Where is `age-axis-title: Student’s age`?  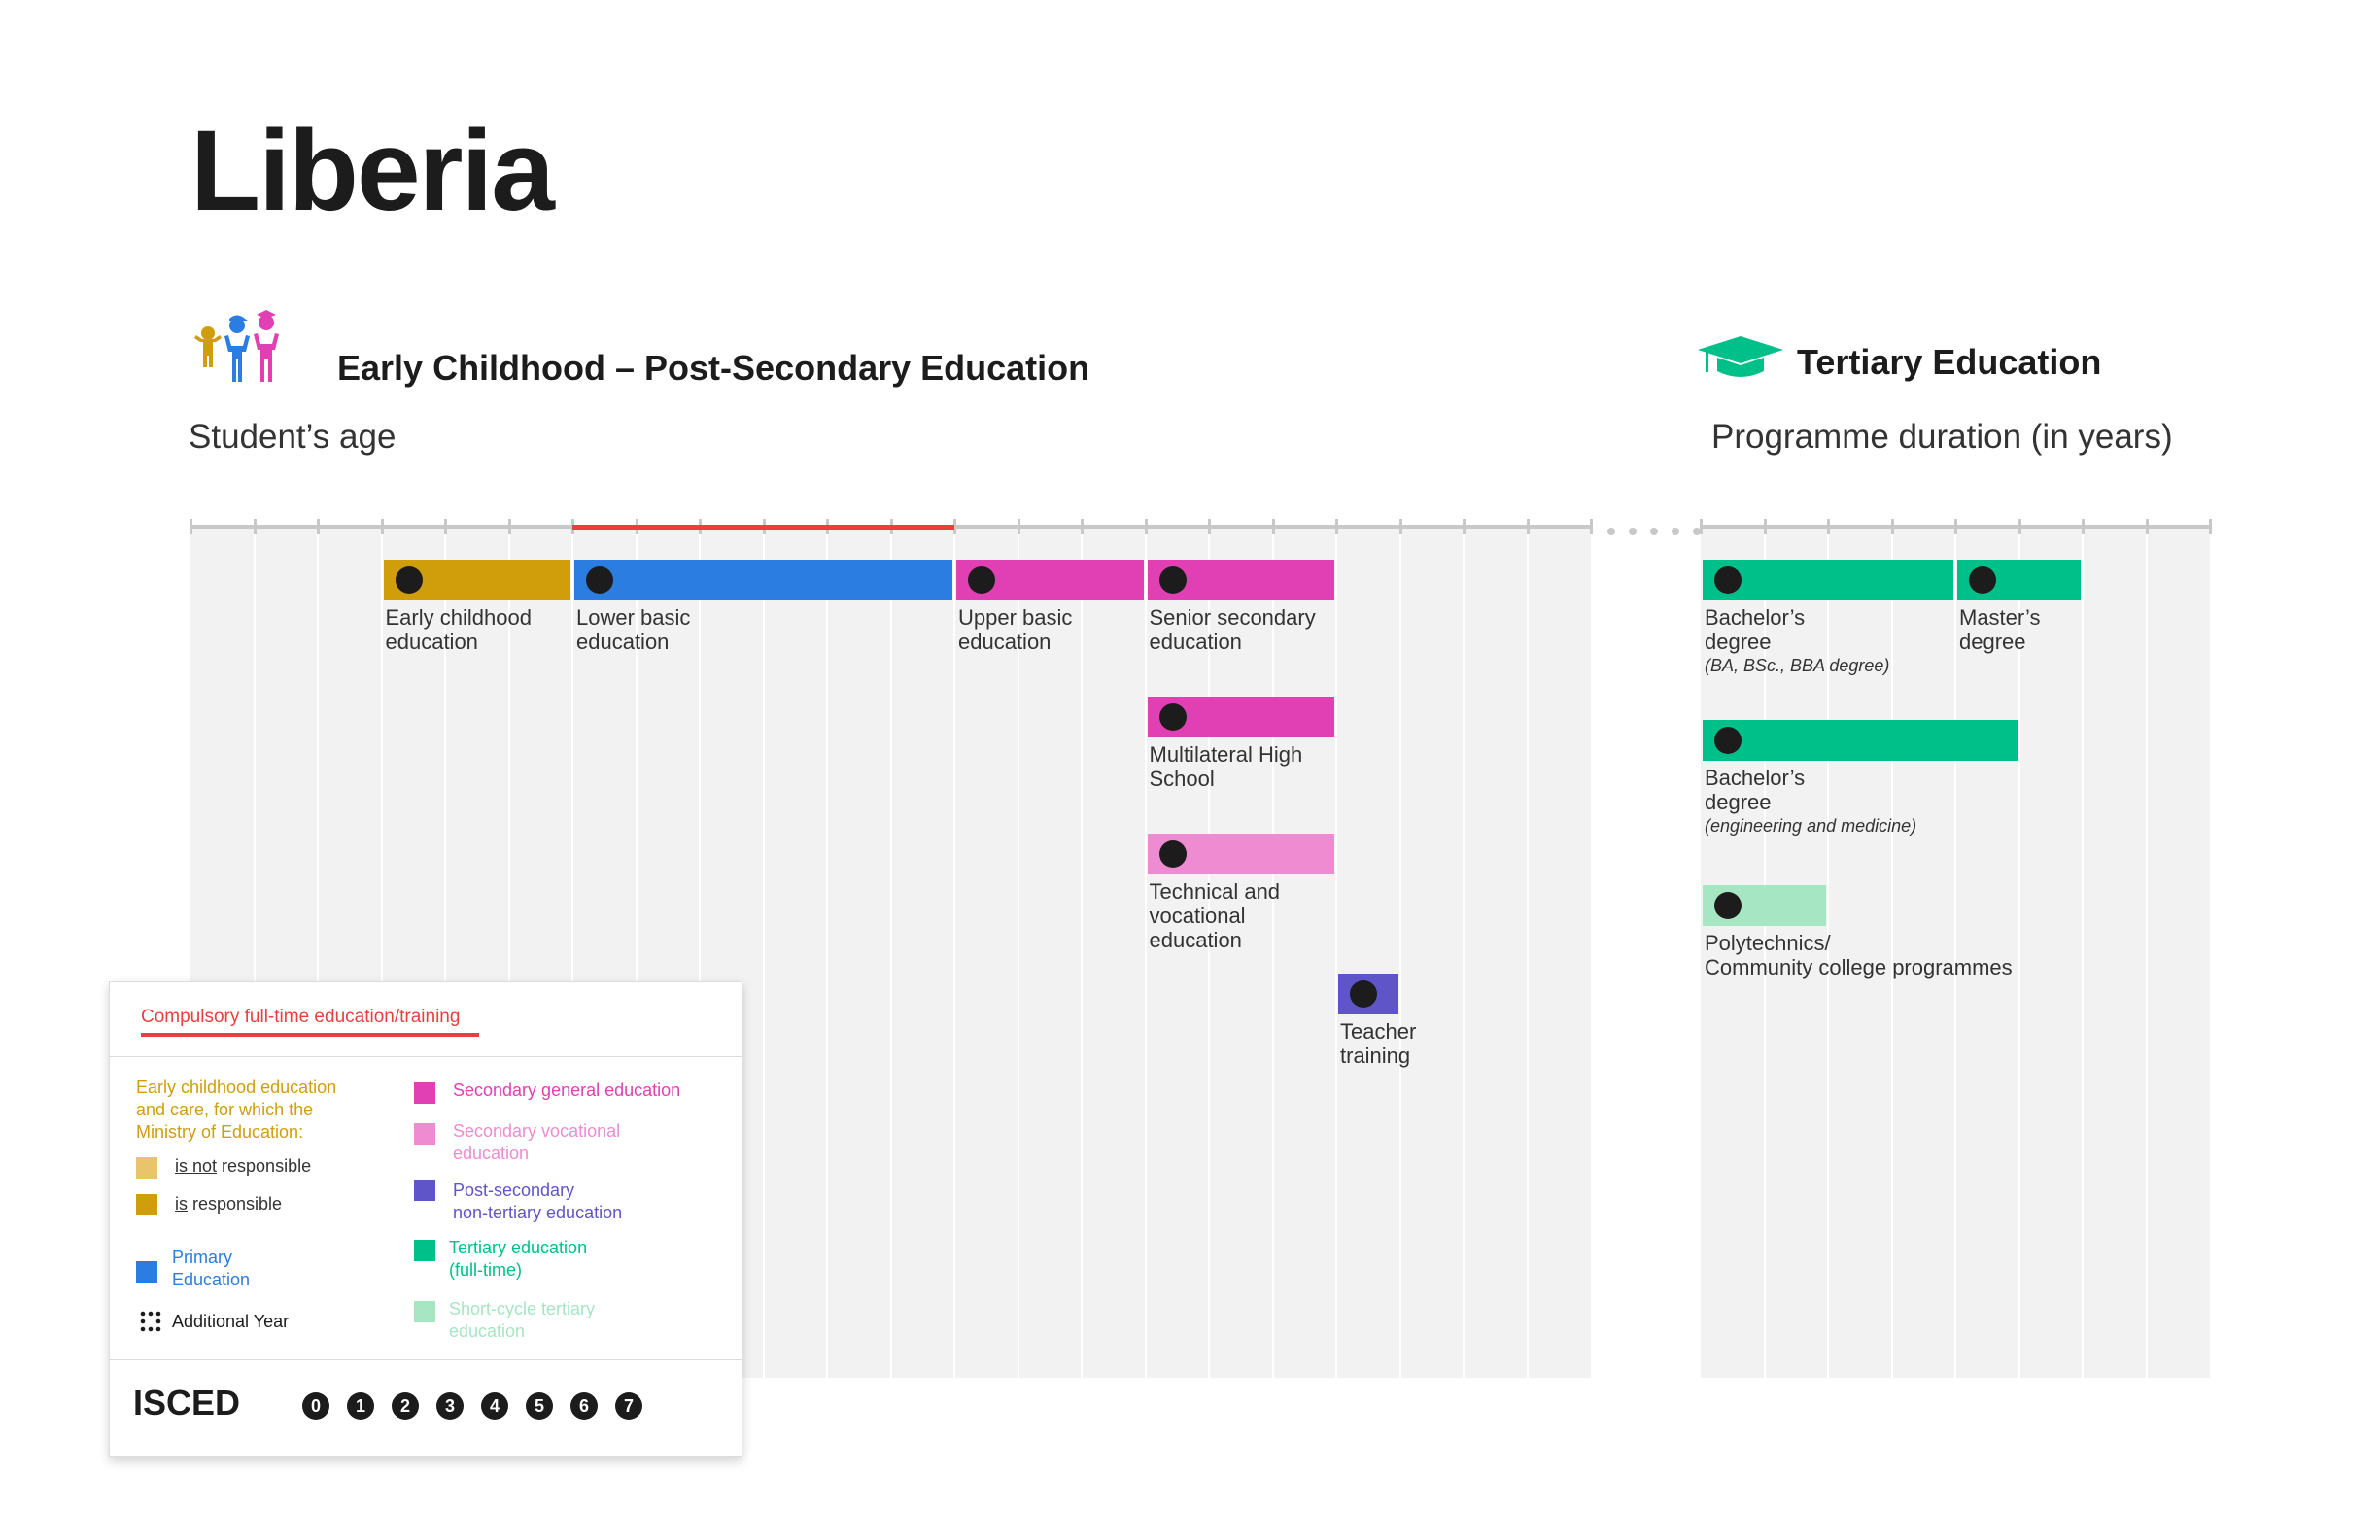 age-axis-title: Student’s age is located at coordinates (293, 437).